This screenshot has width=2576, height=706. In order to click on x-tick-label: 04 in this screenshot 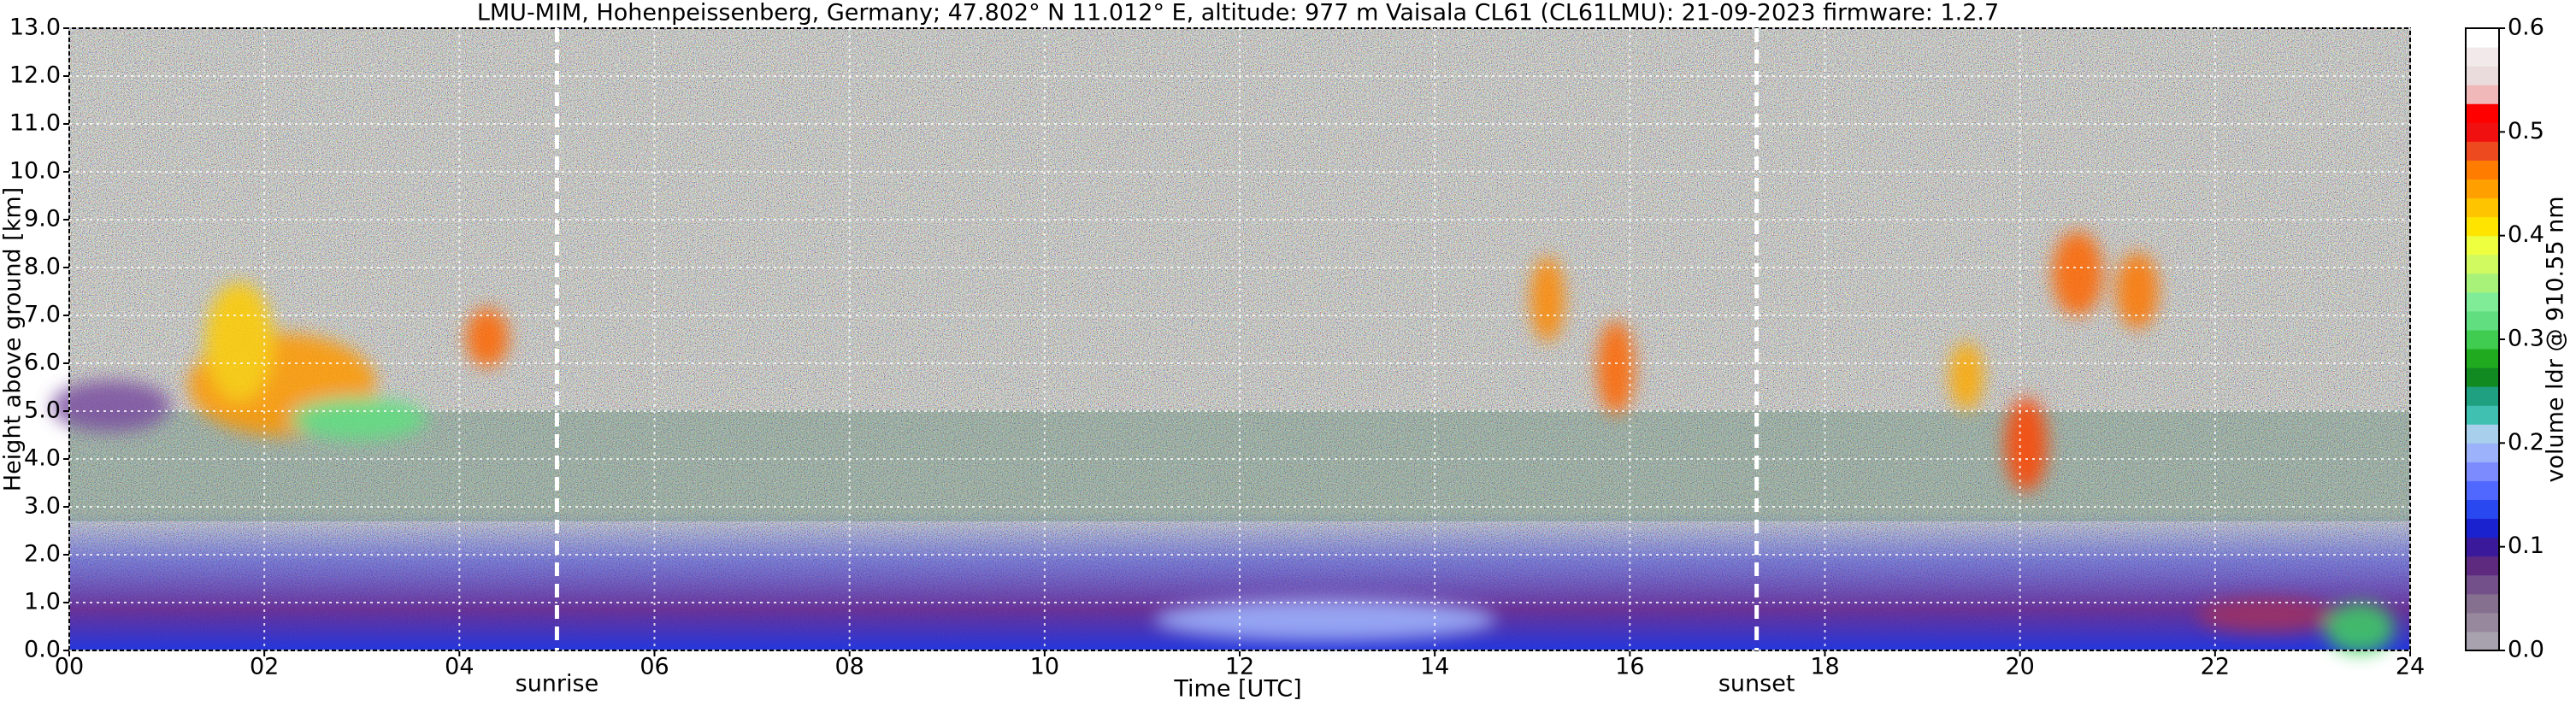, I will do `click(459, 667)`.